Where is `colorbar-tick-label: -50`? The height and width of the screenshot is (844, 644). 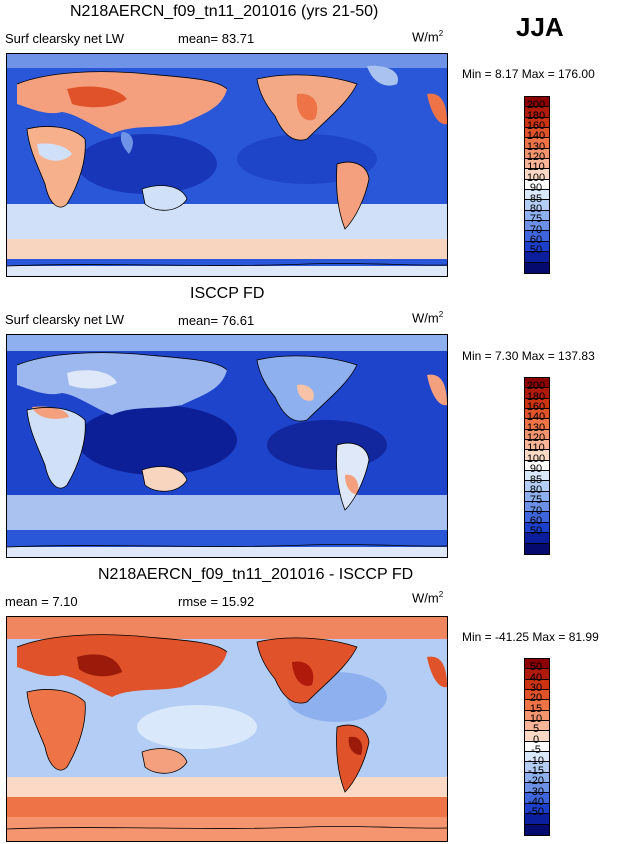
colorbar-tick-label: -50 is located at coordinates (536, 812).